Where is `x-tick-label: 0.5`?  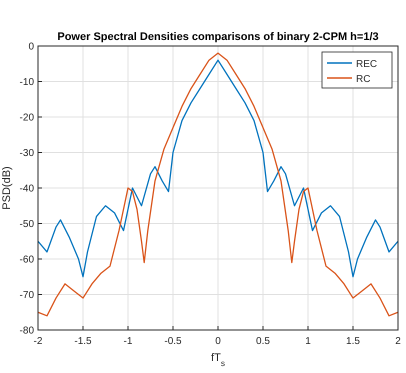
x-tick-label: 0.5 is located at coordinates (263, 341).